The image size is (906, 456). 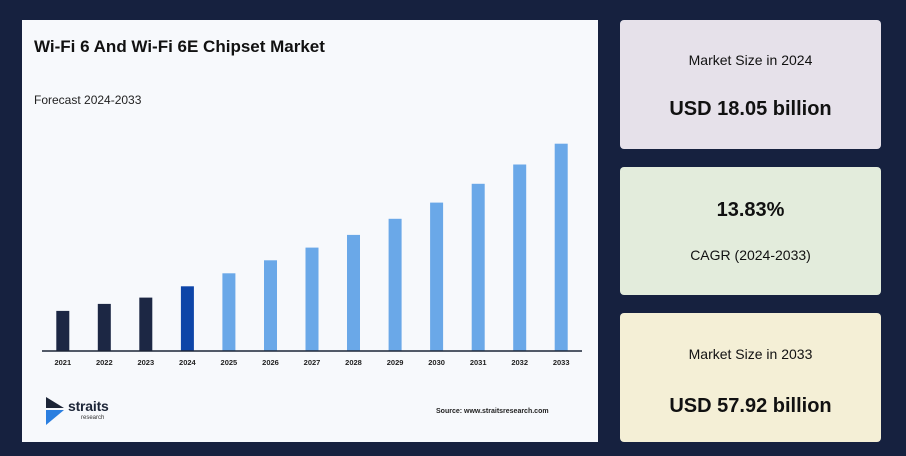 I want to click on x-tick-label: 2026, so click(x=270, y=362).